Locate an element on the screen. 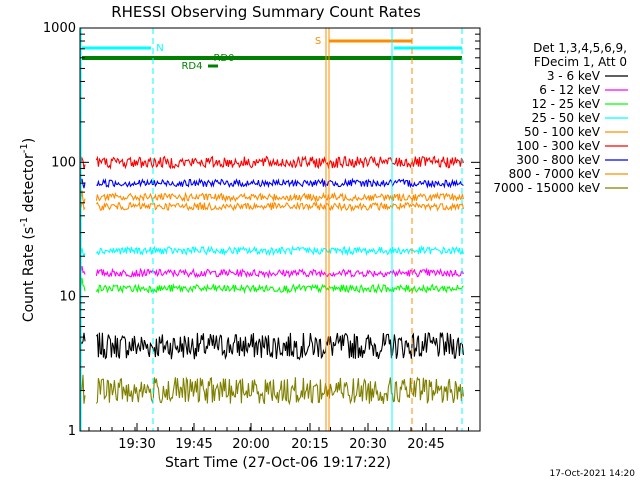 Image resolution: width=640 pixels, height=480 pixels. x-tick-label: 19:30 is located at coordinates (136, 444).